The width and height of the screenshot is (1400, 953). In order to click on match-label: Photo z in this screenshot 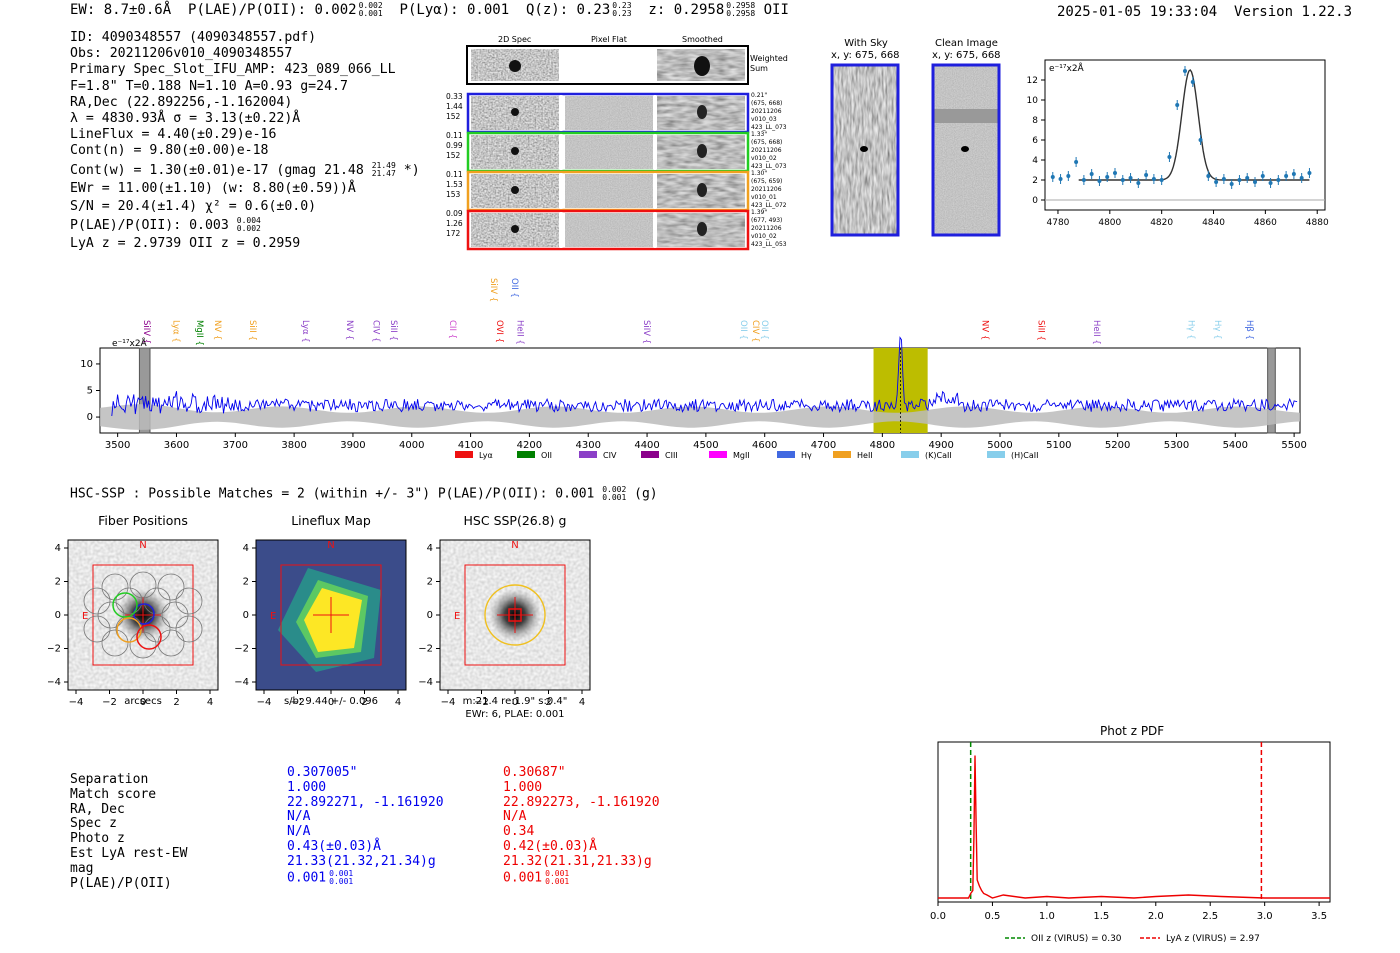, I will do `click(97, 839)`.